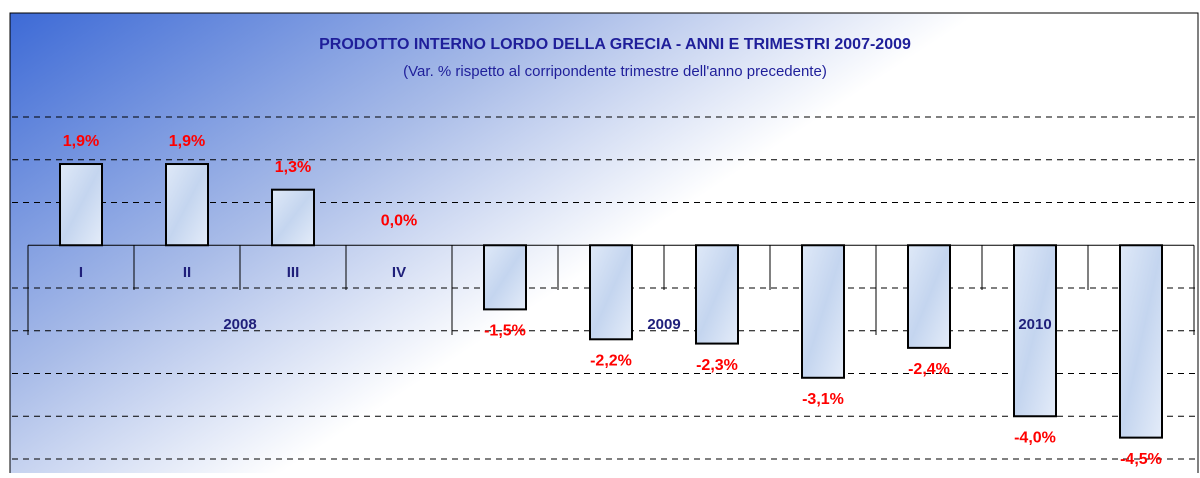  What do you see at coordinates (293, 272) in the screenshot?
I see `x-tick-label: III` at bounding box center [293, 272].